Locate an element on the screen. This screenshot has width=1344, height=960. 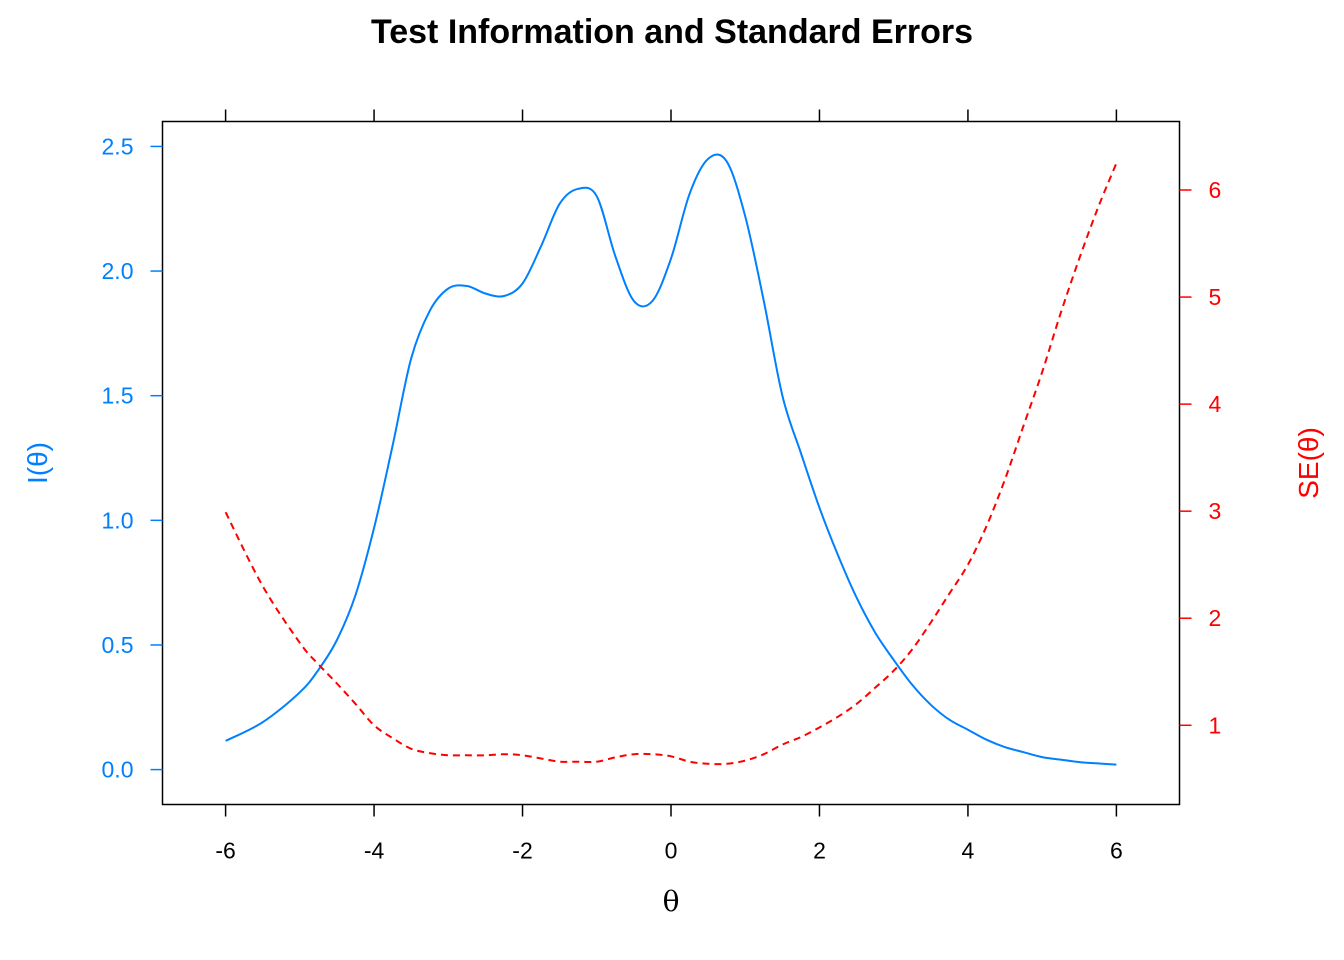
y-left-tick-label: 1.0 is located at coordinates (118, 520).